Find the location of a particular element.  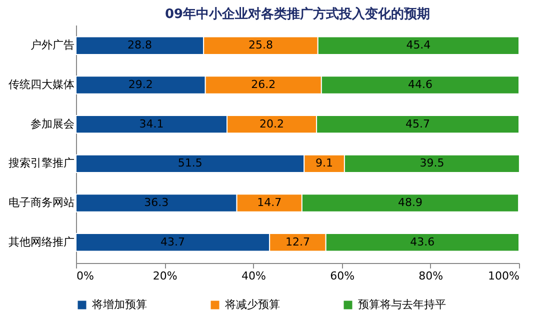

data-label: 48.9 is located at coordinates (410, 203).